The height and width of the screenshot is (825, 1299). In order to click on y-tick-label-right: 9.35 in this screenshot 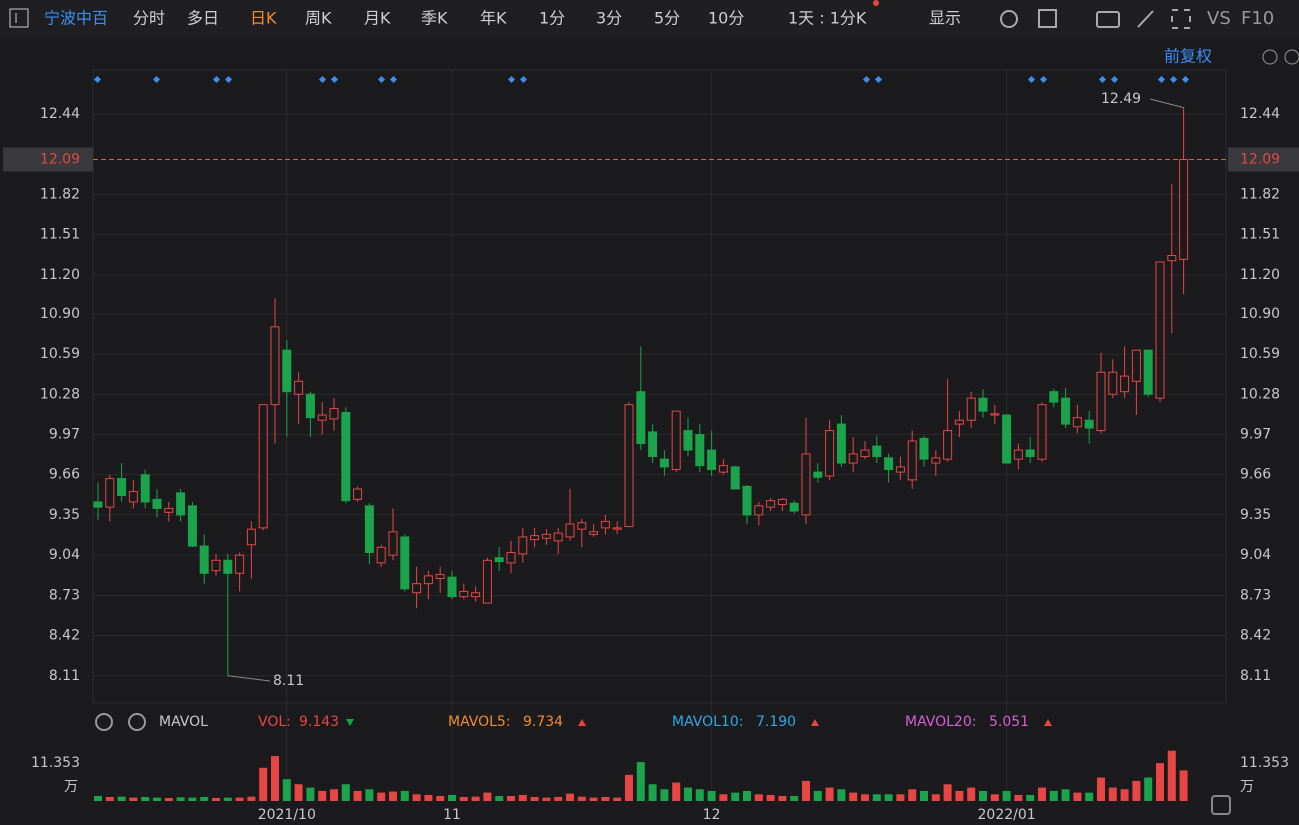, I will do `click(1255, 515)`.